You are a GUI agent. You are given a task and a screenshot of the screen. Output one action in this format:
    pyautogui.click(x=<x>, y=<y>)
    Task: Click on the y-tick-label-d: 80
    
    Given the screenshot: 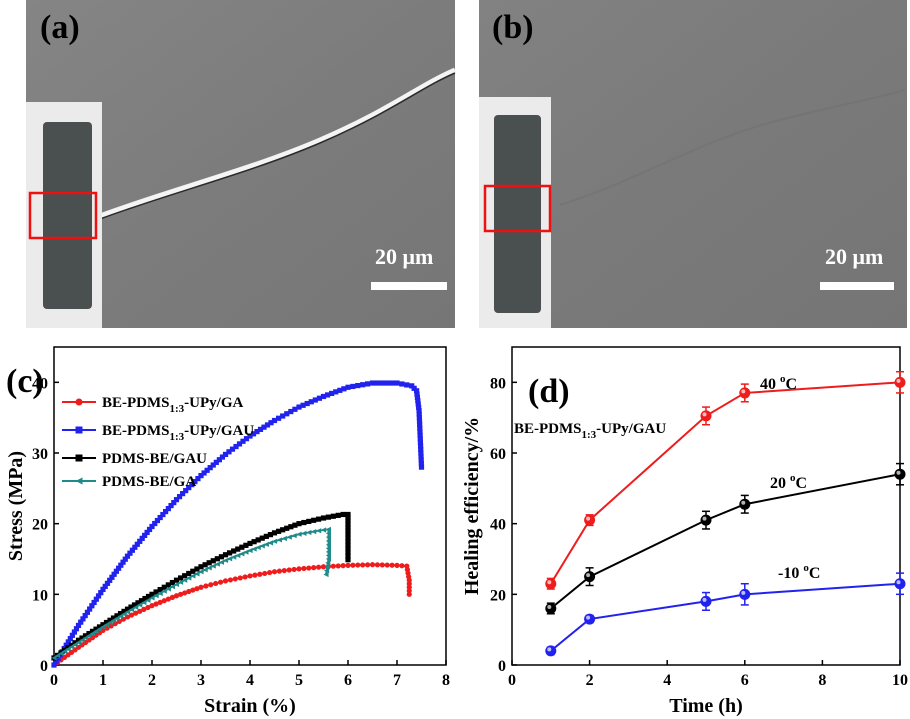 What is the action you would take?
    pyautogui.click(x=498, y=383)
    